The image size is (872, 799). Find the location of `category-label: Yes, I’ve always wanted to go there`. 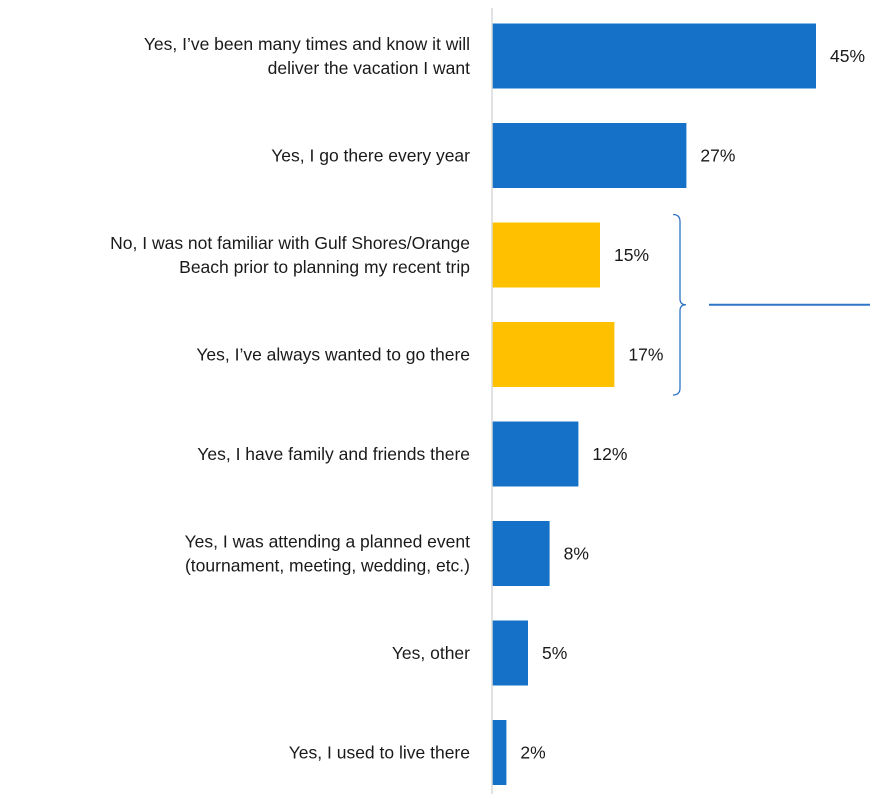

category-label: Yes, I’ve always wanted to go there is located at coordinates (333, 355).